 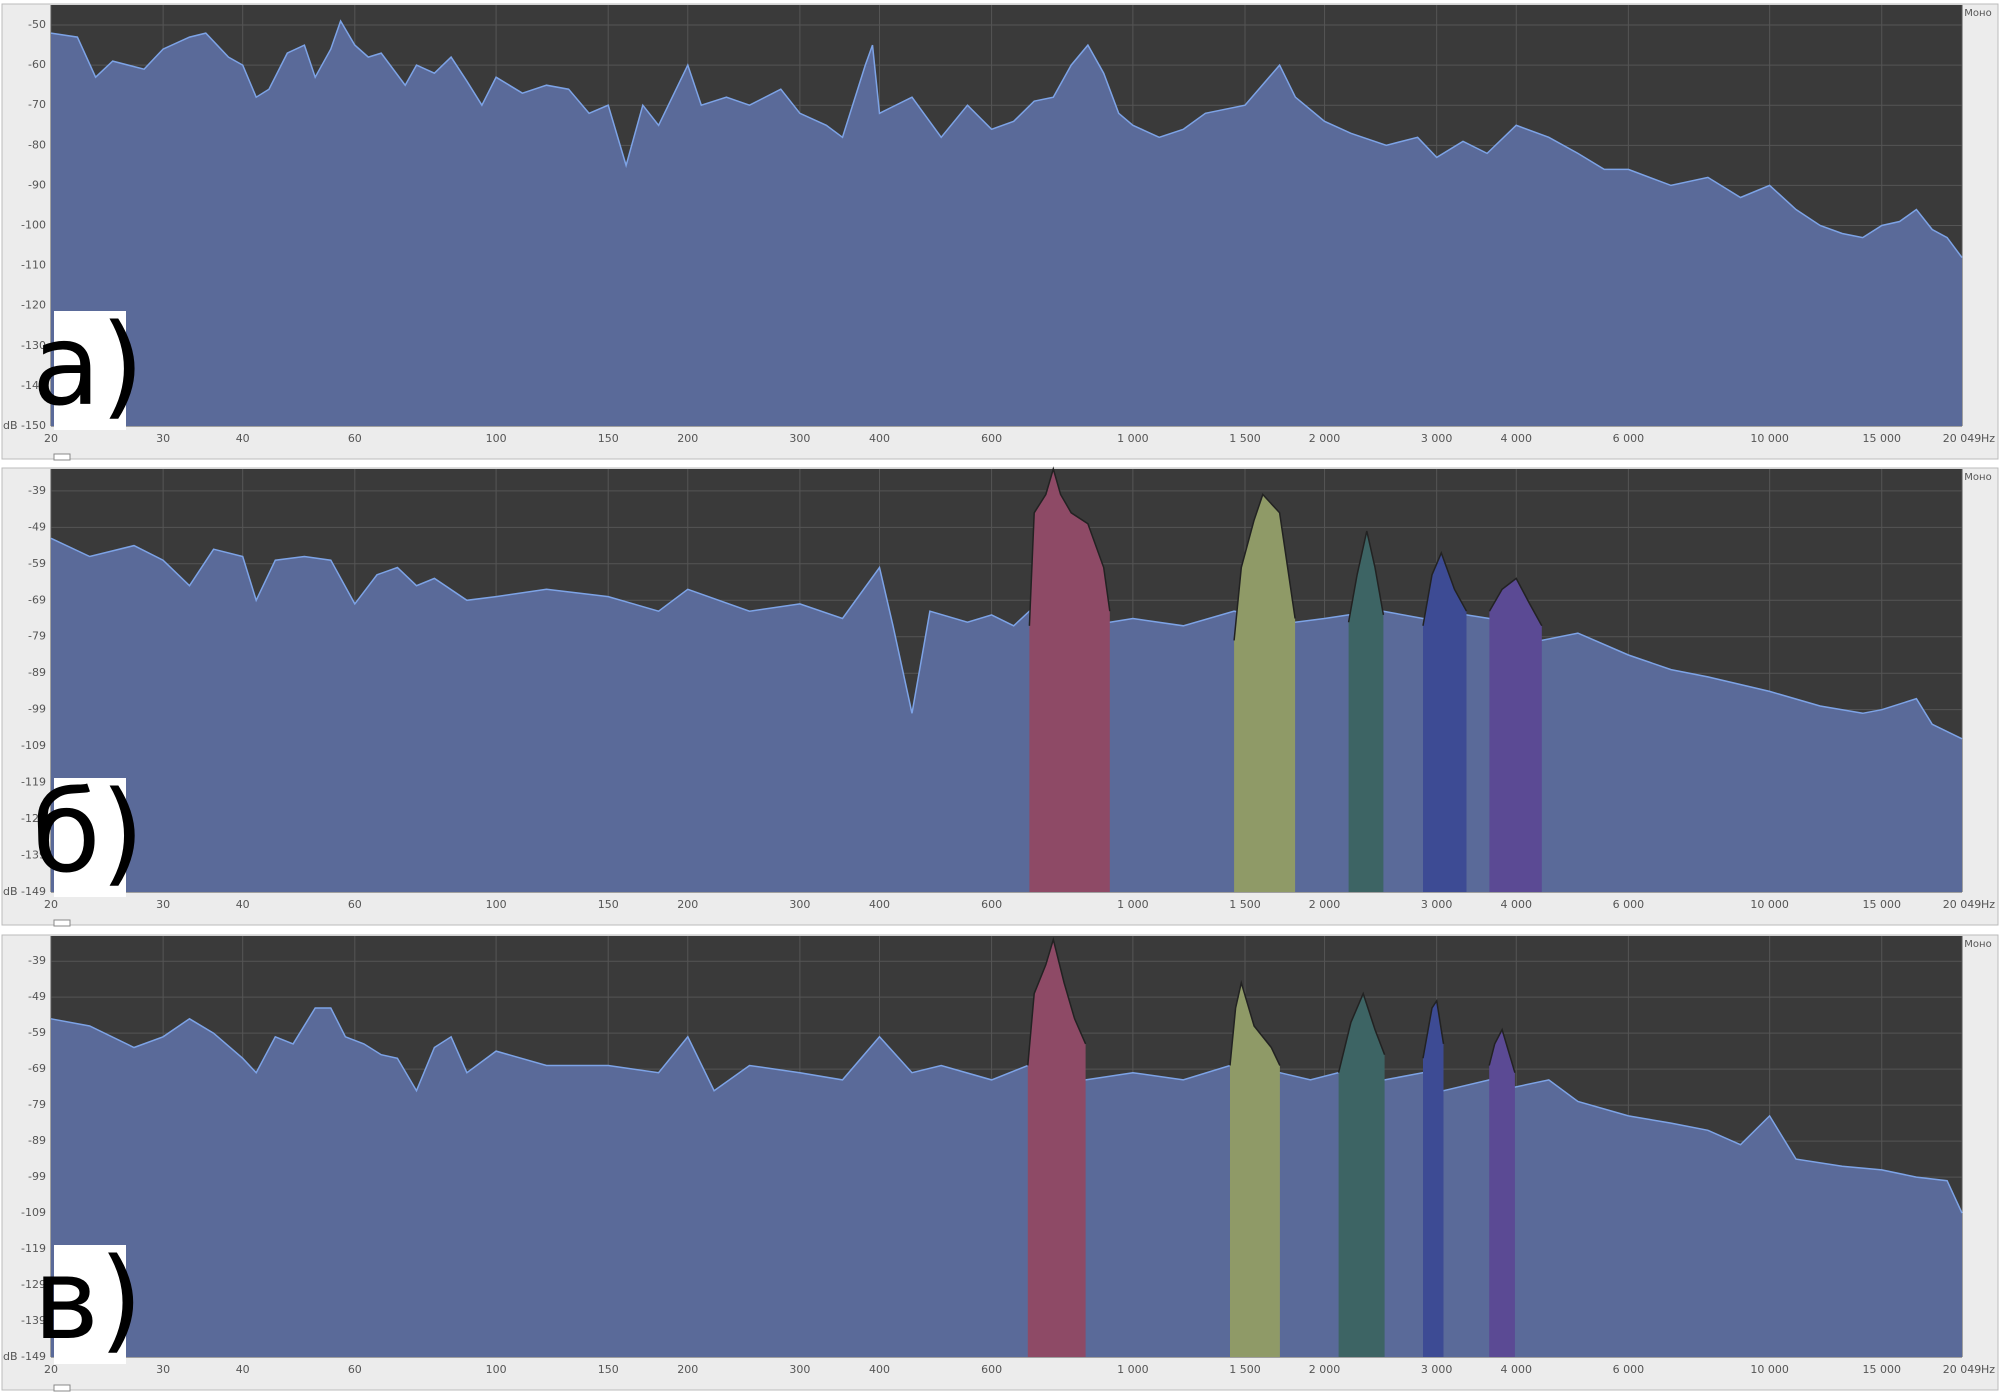 I want to click on y-tick-label: -70, so click(x=37, y=104).